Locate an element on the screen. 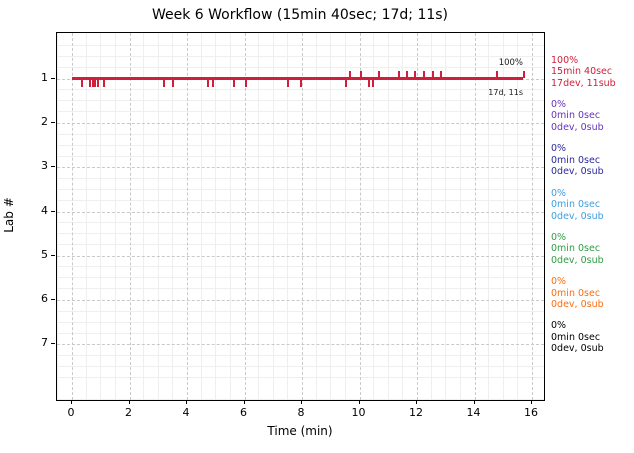 The width and height of the screenshot is (634, 453). y-tick-label: 7 is located at coordinates (44, 343).